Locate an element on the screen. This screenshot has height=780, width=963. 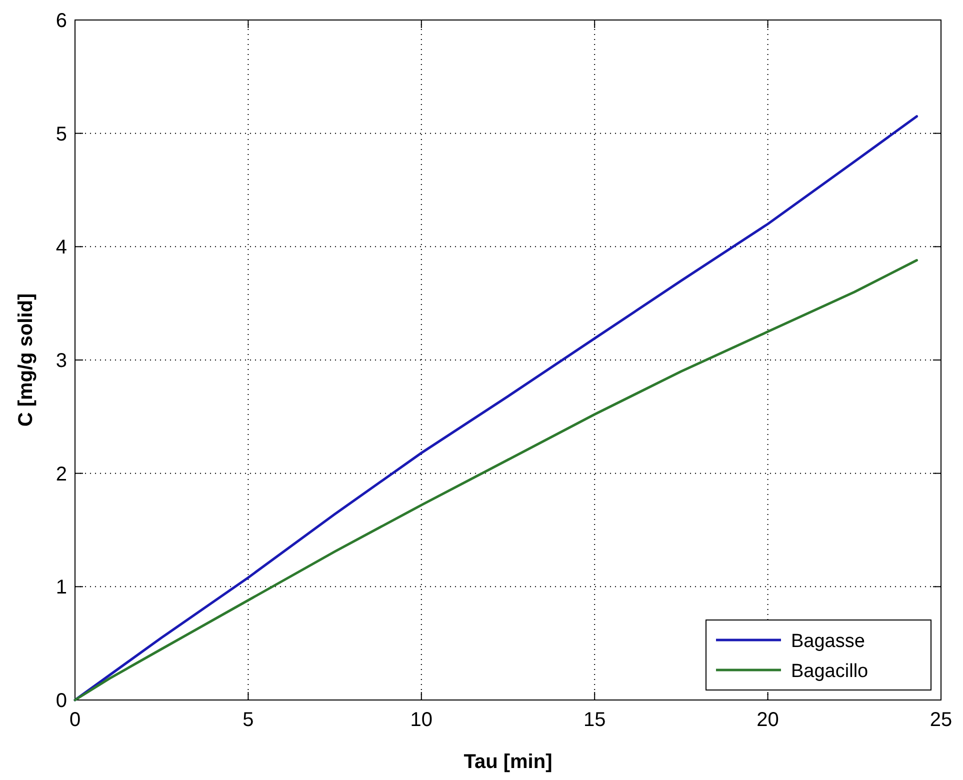
x-tick-label: 15 is located at coordinates (594, 720).